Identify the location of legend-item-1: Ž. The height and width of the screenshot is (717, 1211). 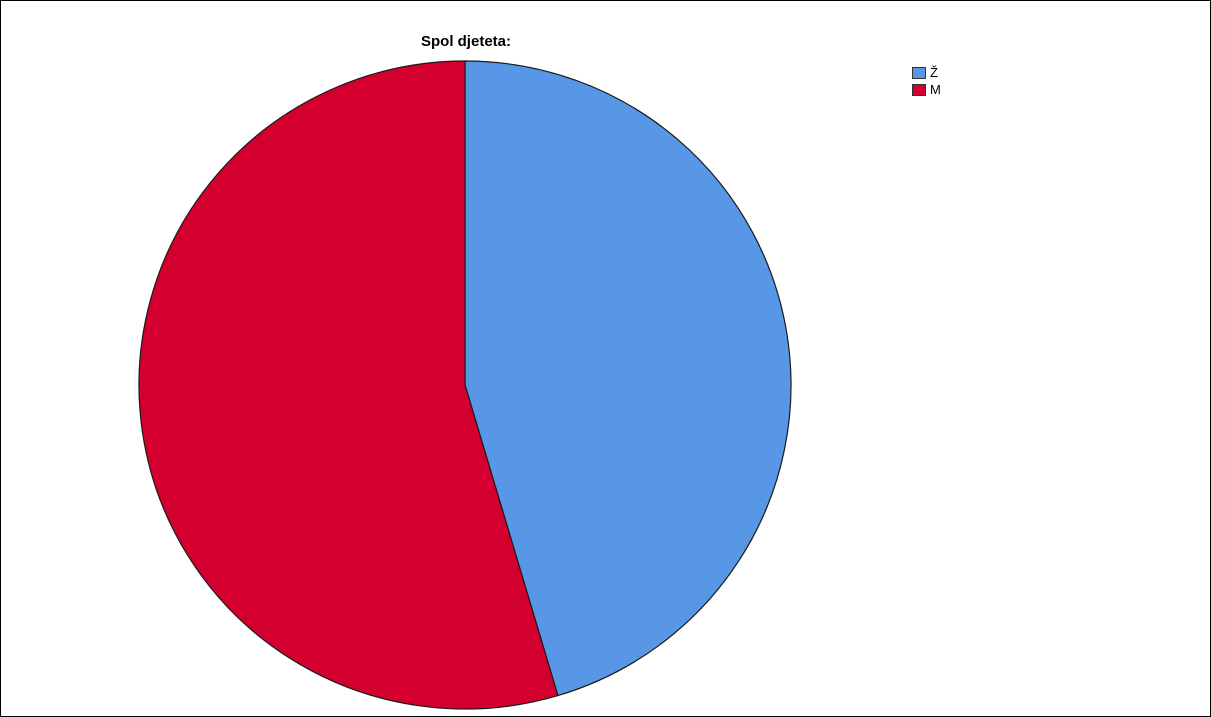
(926, 72).